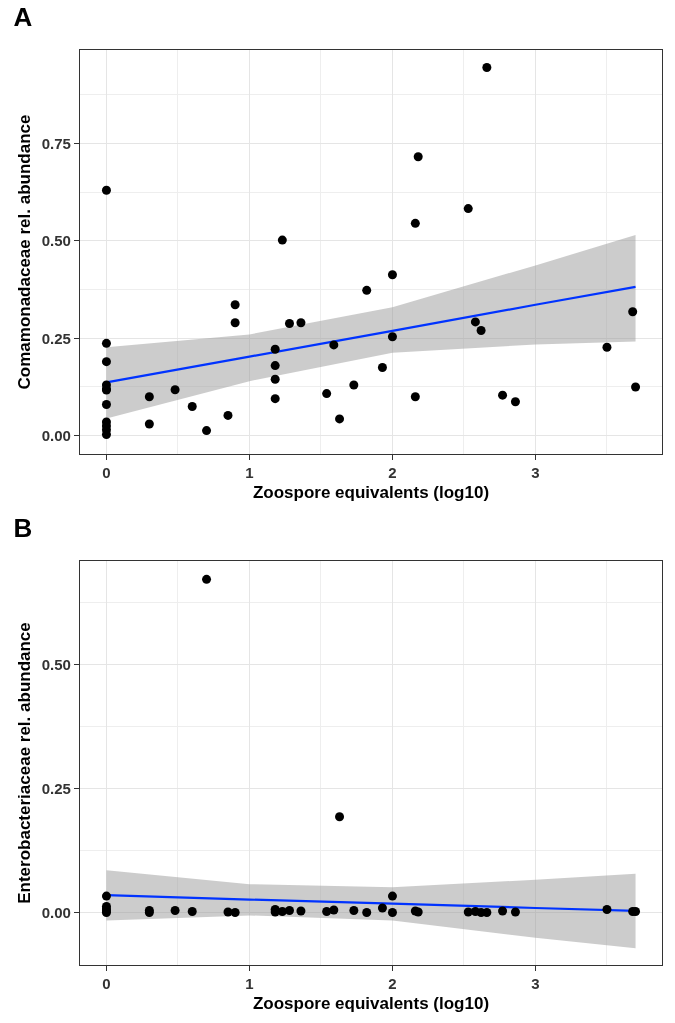 Image resolution: width=675 pixels, height=1023 pixels. What do you see at coordinates (25, 763) in the screenshot?
I see `y-axis-title: Enterobacteriaceae rel. abundance` at bounding box center [25, 763].